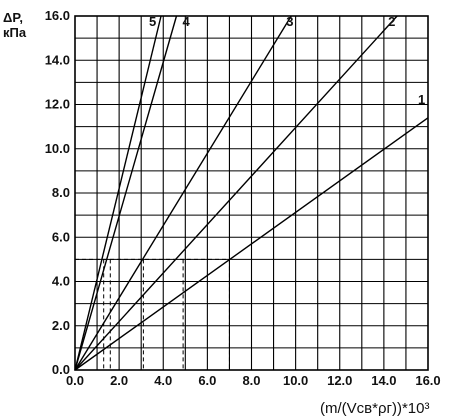  What do you see at coordinates (186, 21) in the screenshot?
I see `series-label-4: 4` at bounding box center [186, 21].